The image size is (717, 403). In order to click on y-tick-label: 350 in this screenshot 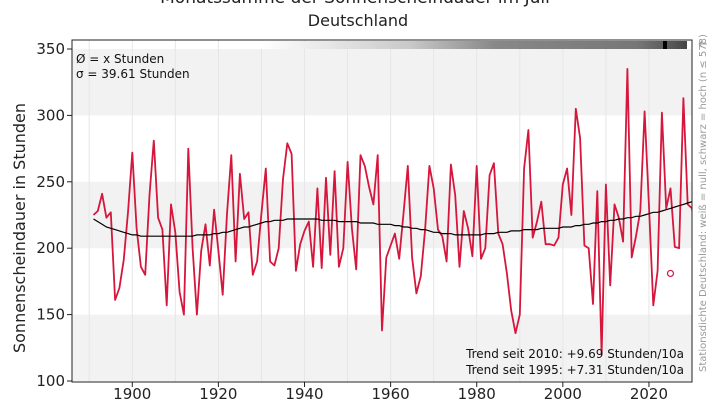, I will do `click(50, 49)`.